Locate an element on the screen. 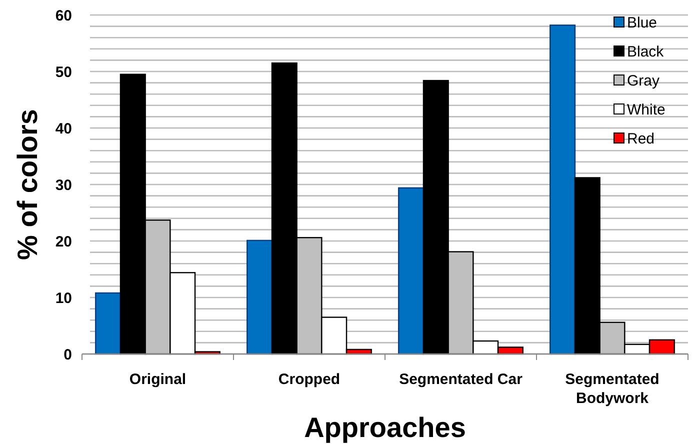 The width and height of the screenshot is (692, 447). y-tick-label: 30 is located at coordinates (63, 185).